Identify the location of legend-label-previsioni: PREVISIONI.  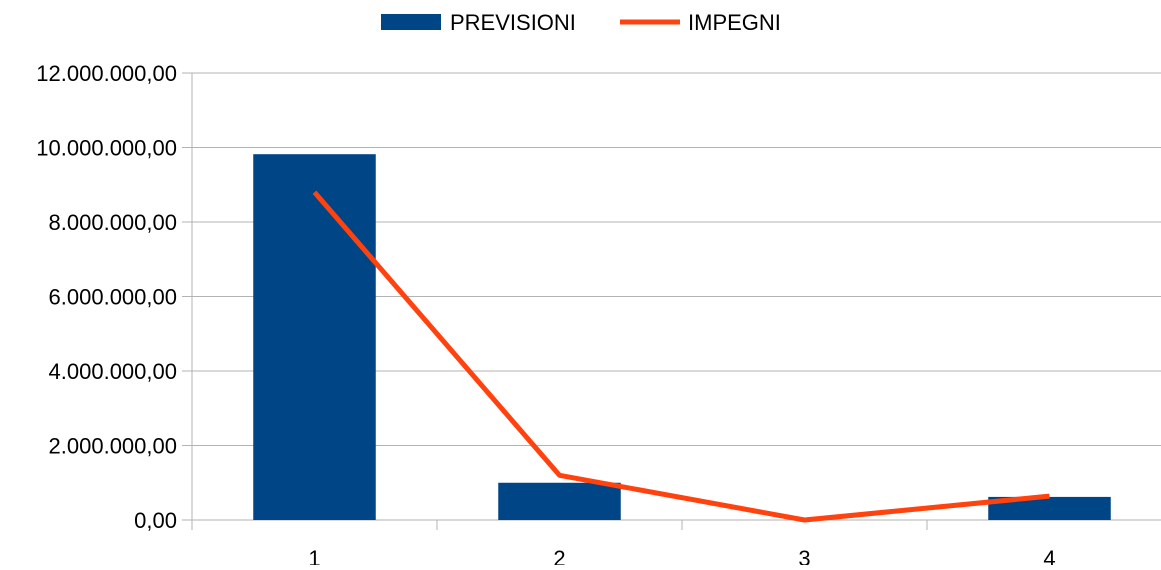
(513, 22).